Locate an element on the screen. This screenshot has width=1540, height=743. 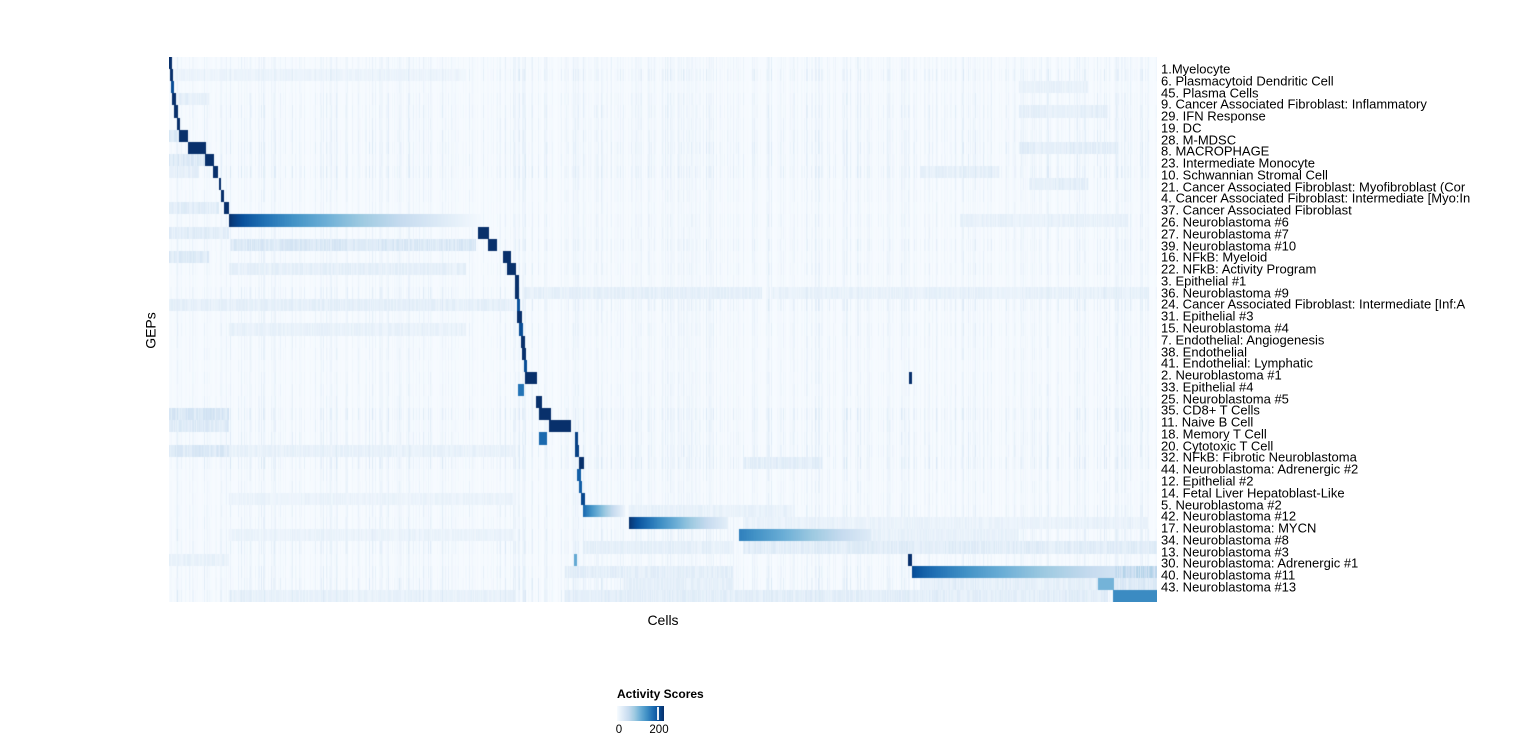
row-label: 3. Epithelial #1 is located at coordinates (1204, 281).